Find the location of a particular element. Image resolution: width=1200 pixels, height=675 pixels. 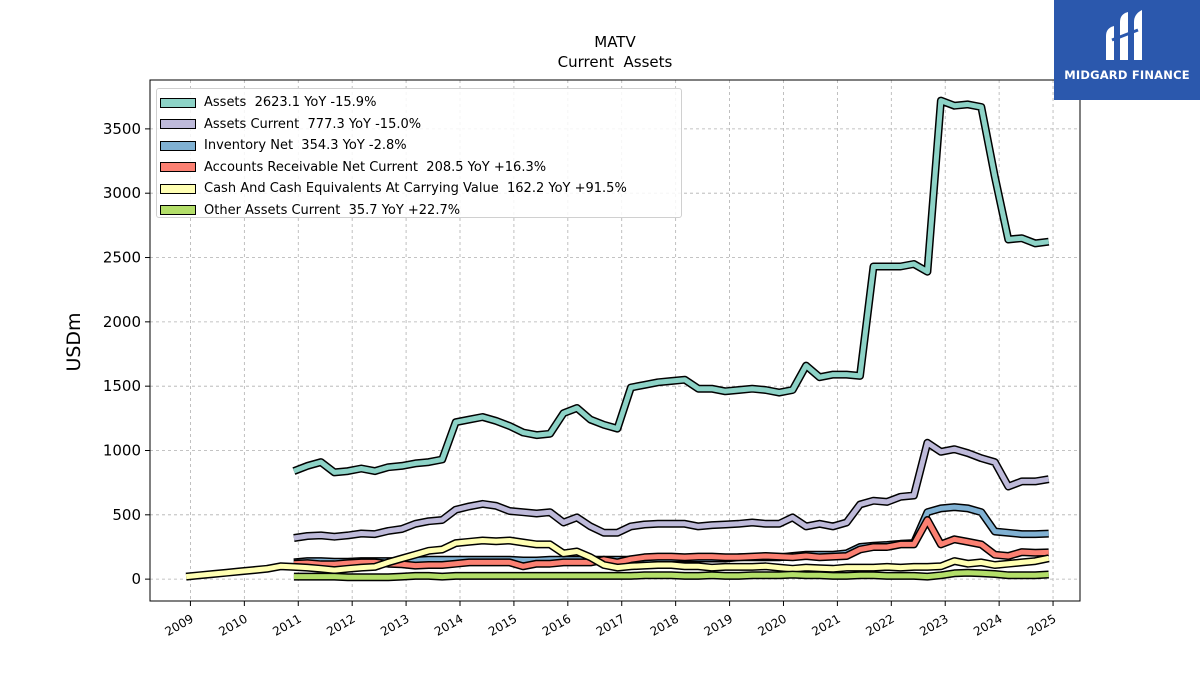

x-tick-label: 2014 is located at coordinates (448, 624).